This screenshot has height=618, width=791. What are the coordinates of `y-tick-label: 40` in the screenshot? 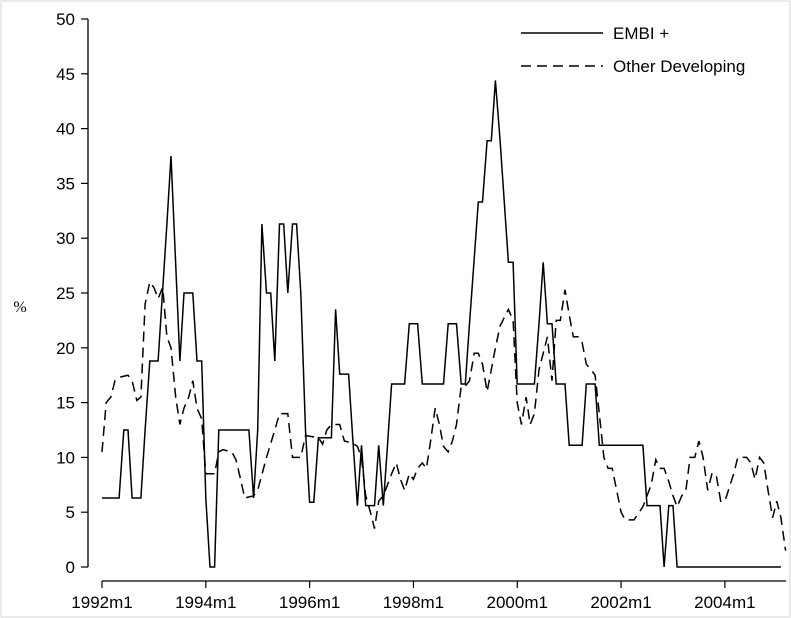 It's located at (65, 129).